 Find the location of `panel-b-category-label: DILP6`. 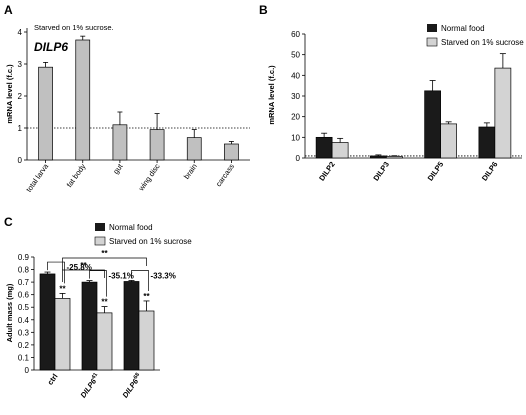

panel-b-category-label: DILP6 is located at coordinates (490, 171).